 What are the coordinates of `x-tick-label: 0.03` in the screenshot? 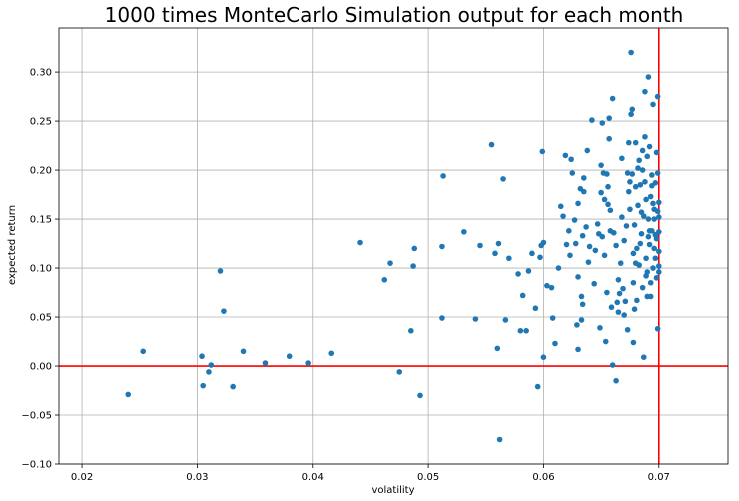 It's located at (197, 477).